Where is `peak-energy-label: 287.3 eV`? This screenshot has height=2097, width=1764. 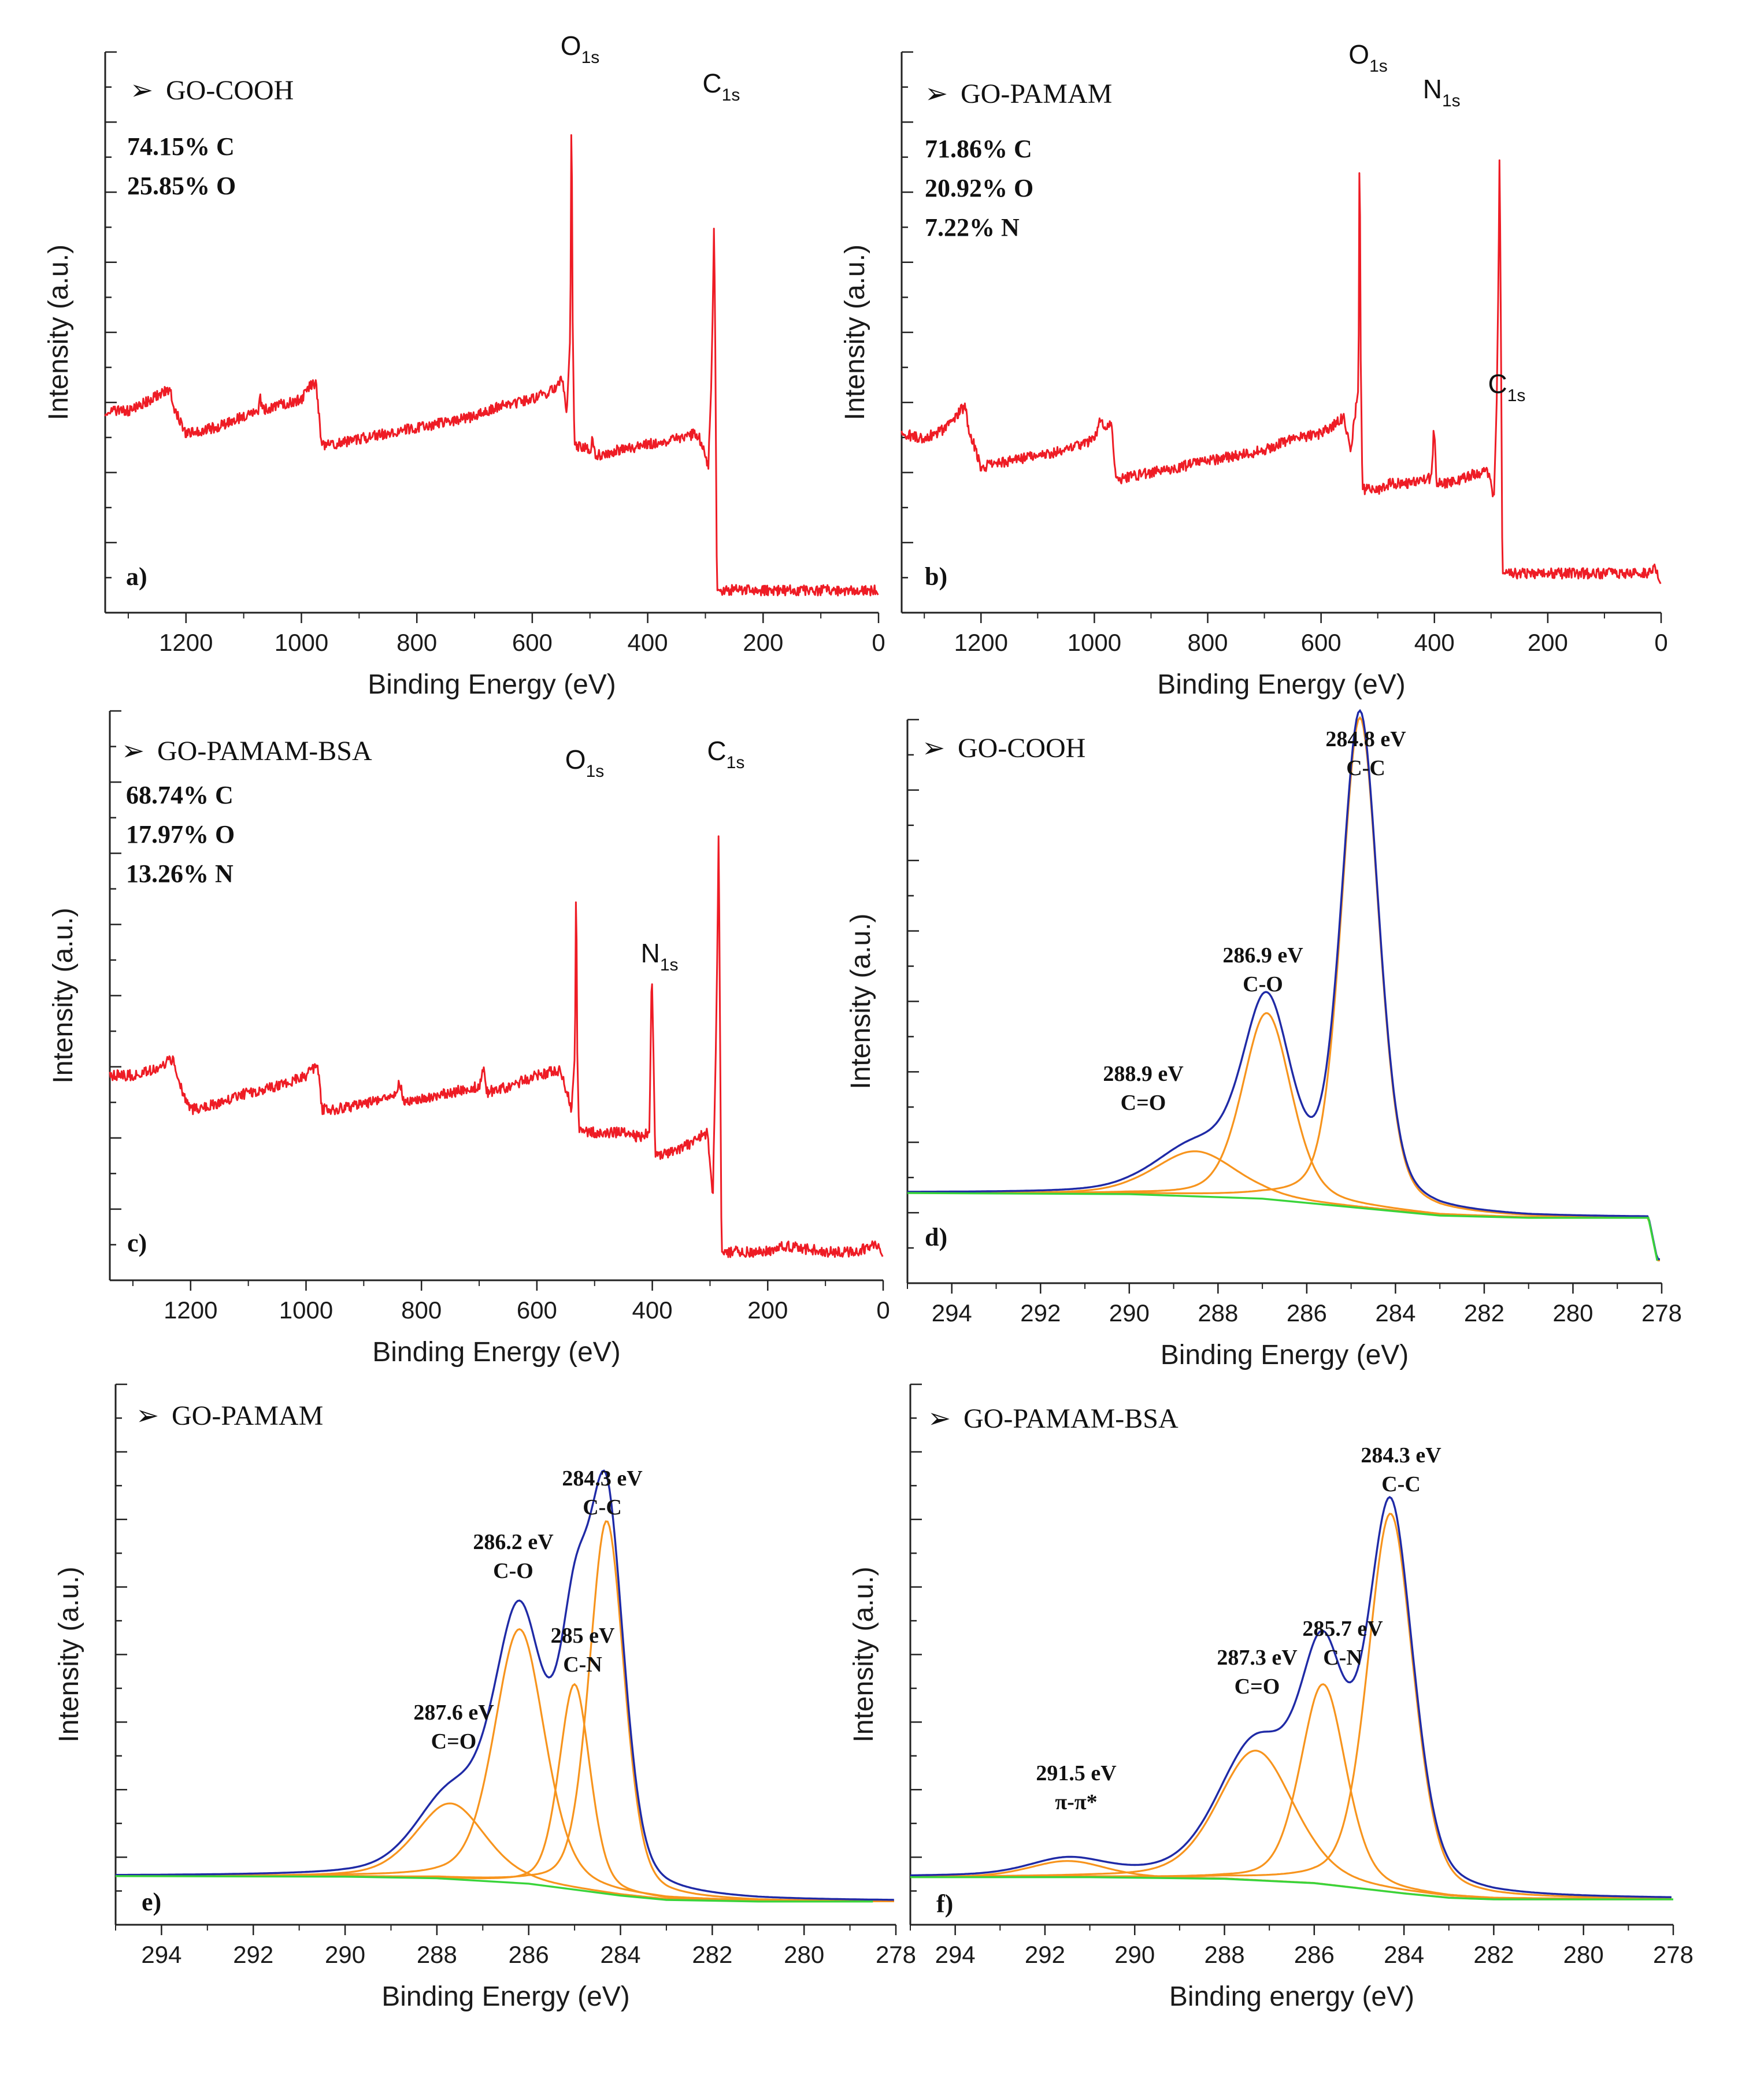
peak-energy-label: 287.3 eV is located at coordinates (1257, 1658).